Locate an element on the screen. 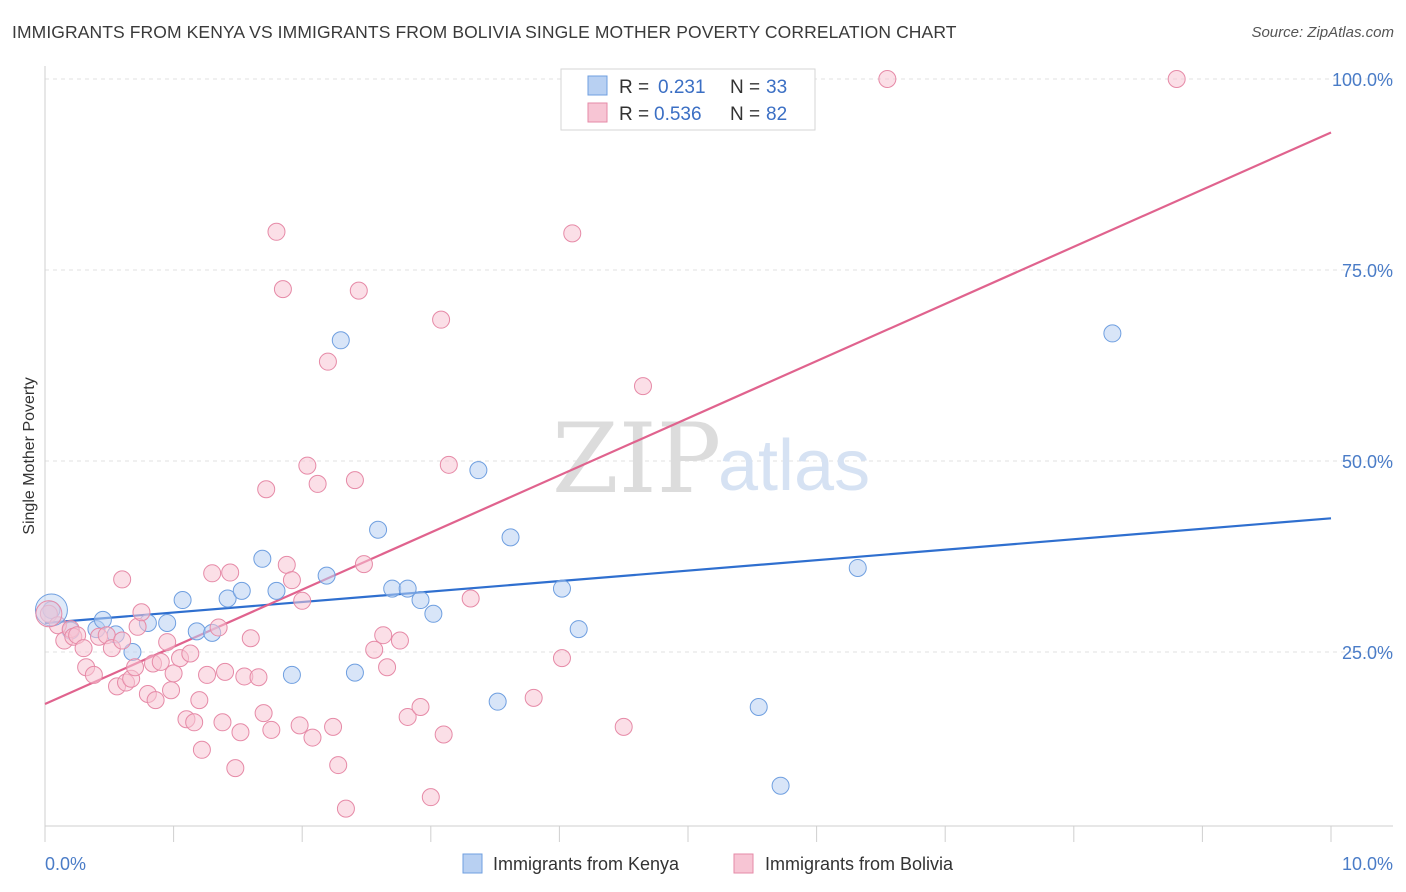 The width and height of the screenshot is (1406, 892). y-tick-label: 50.0% is located at coordinates (1367, 462).